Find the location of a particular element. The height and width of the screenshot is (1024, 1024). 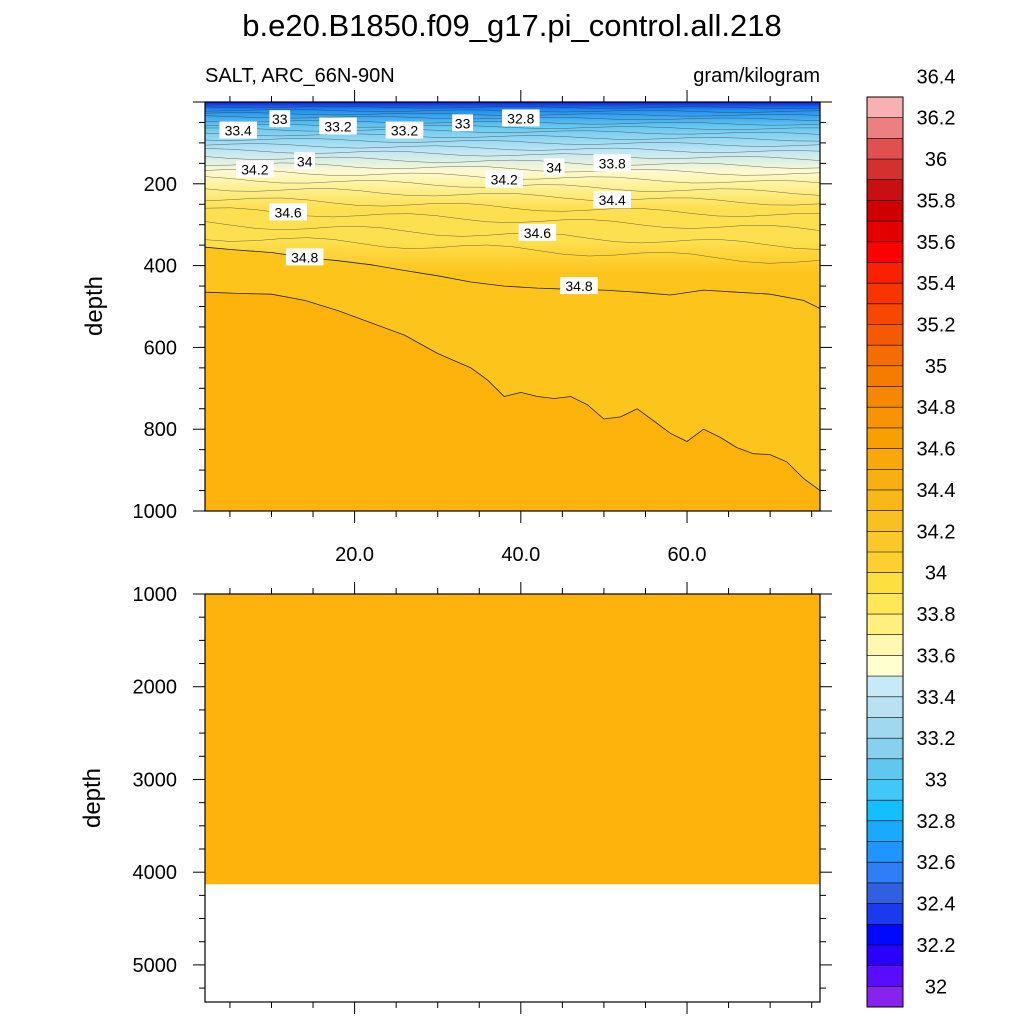

colorbar-label: 32.6 is located at coordinates (936, 863).